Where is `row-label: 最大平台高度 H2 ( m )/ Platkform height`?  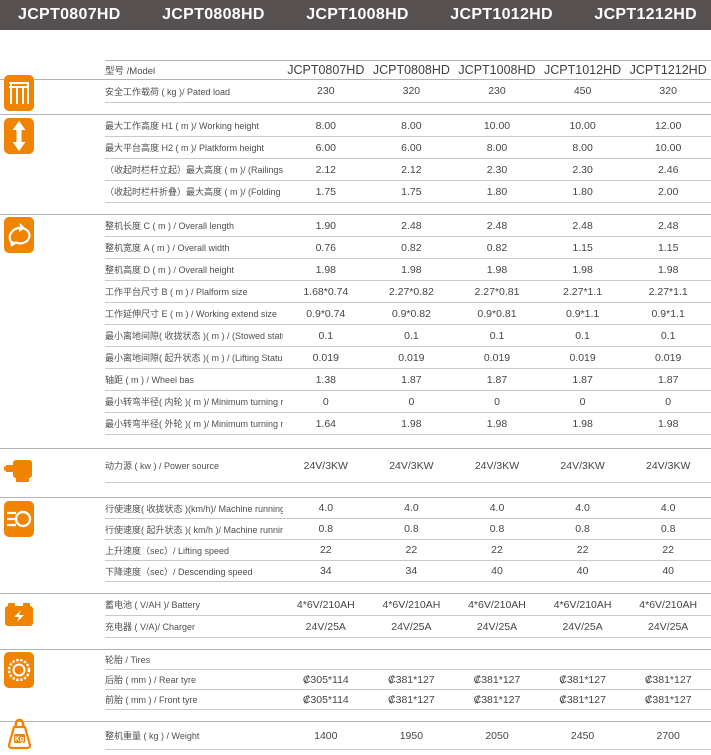 row-label: 最大平台高度 H2 ( m )/ Platkform height is located at coordinates (185, 148).